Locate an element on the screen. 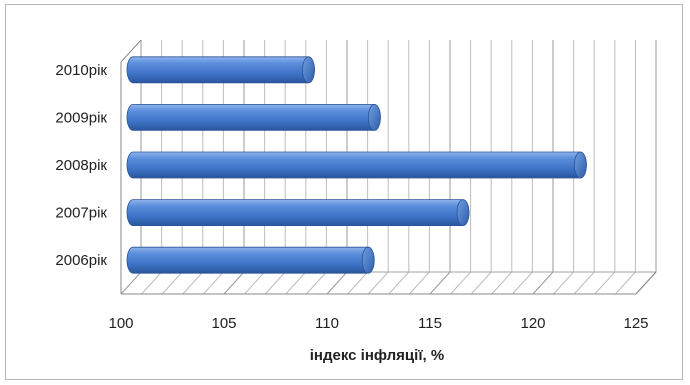  x-tick-label: 115 is located at coordinates (430, 323).